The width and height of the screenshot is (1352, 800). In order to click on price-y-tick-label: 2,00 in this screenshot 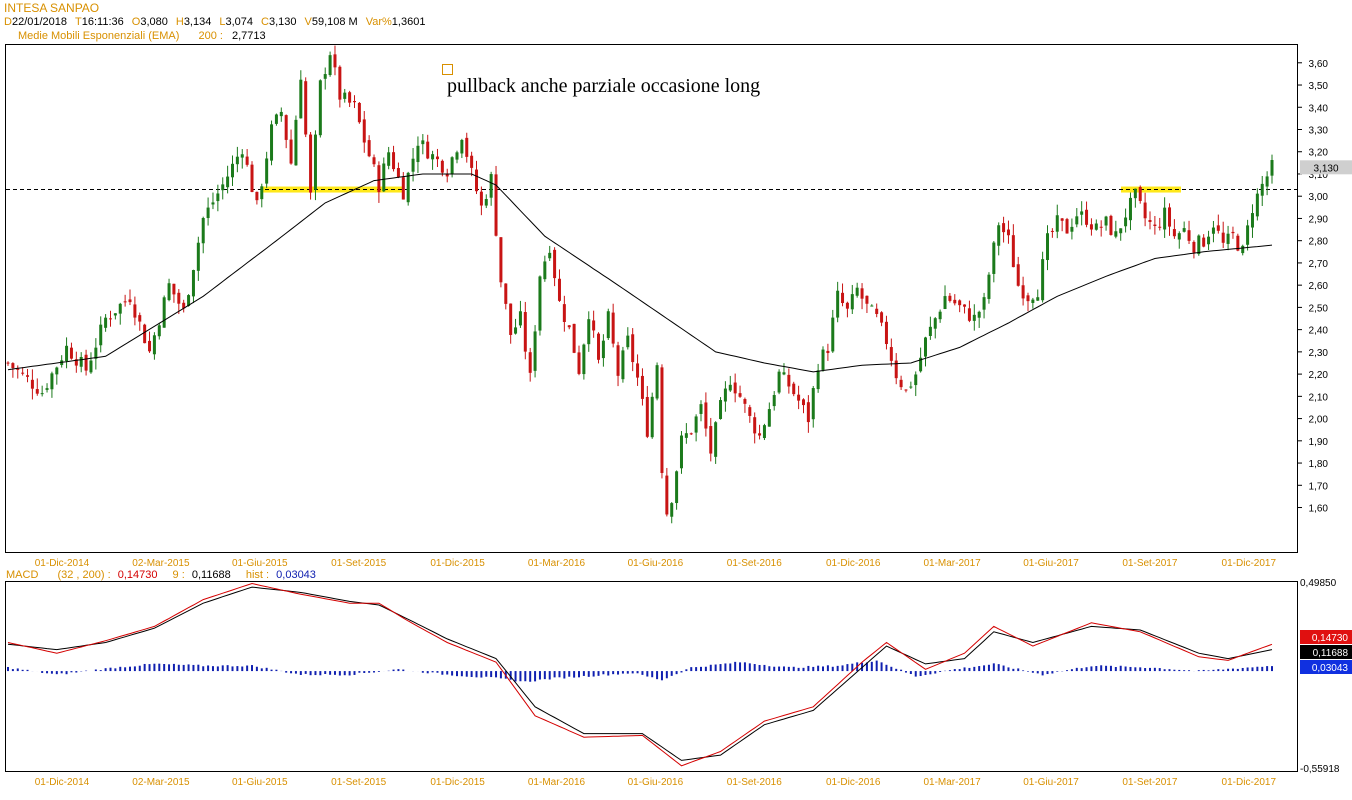, I will do `click(1319, 420)`.